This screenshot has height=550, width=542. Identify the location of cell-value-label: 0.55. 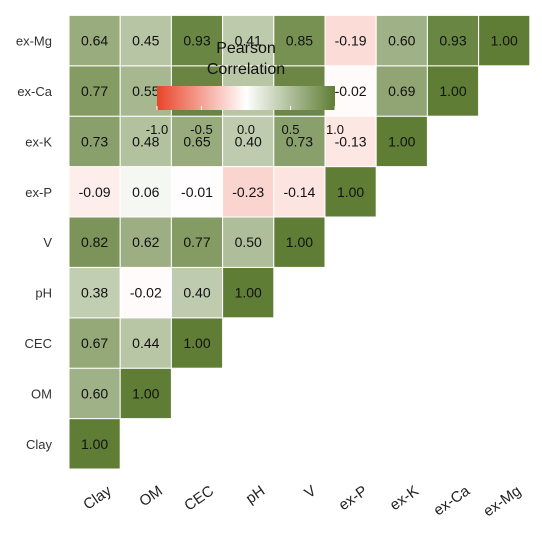
(145, 91).